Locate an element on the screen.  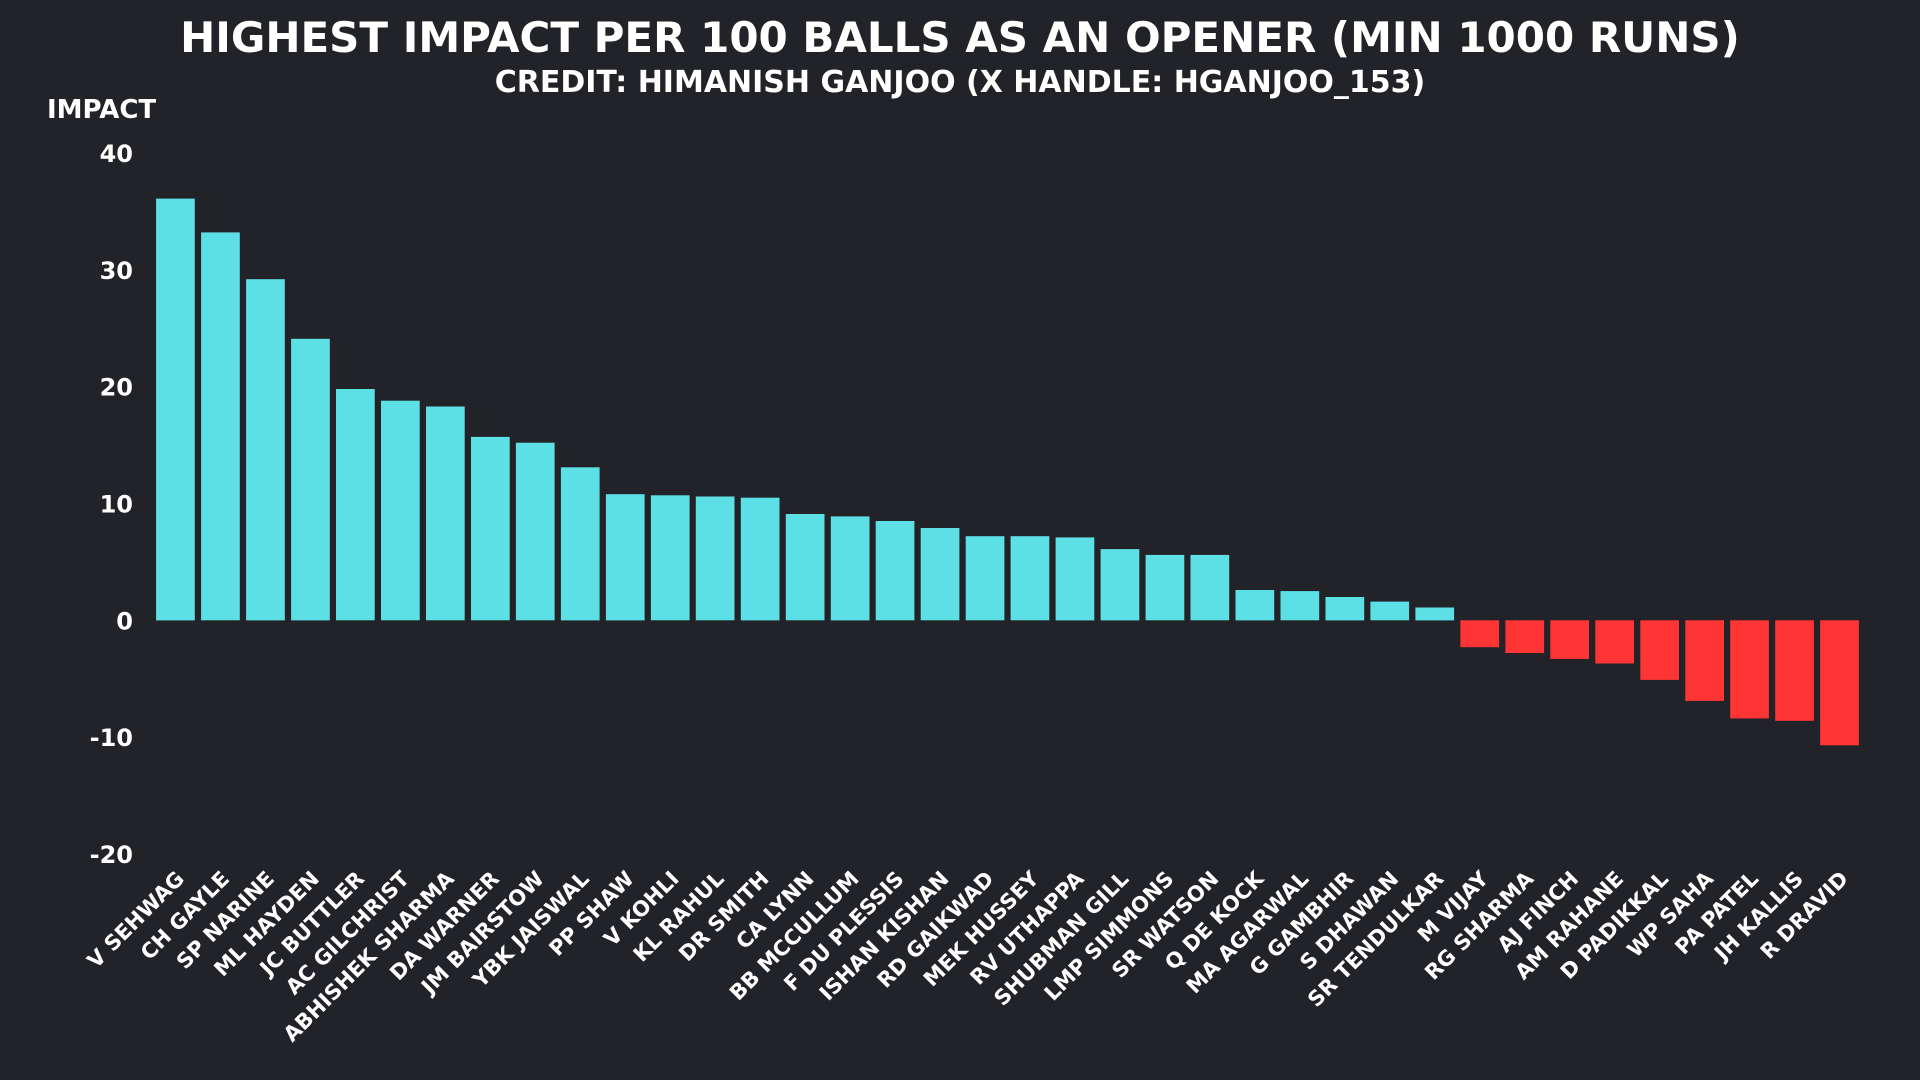
y-tick-label: -10 is located at coordinates (111, 738).